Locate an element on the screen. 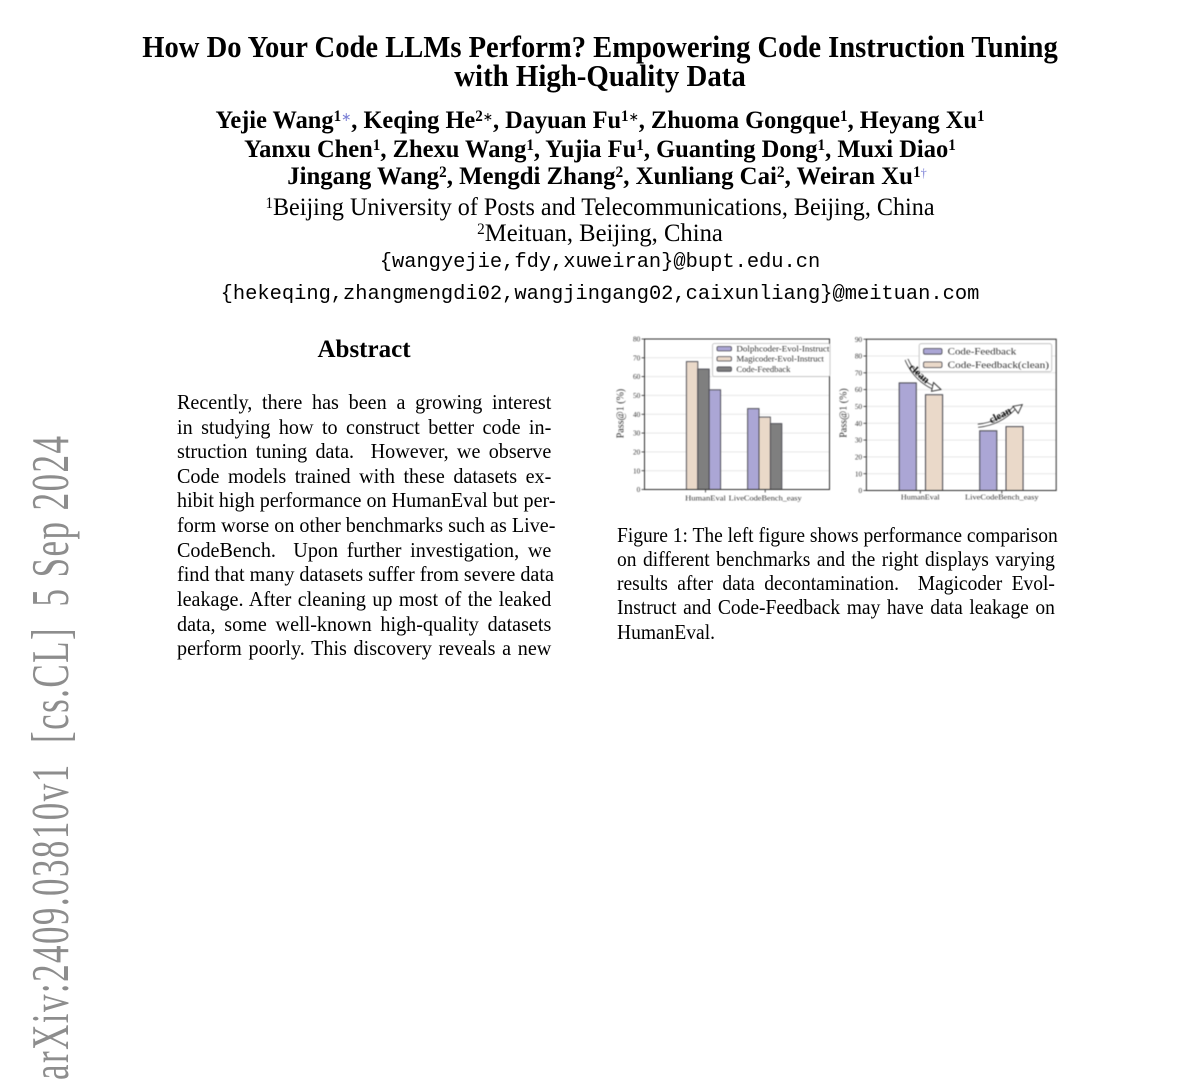 Image resolution: width=1200 pixels, height=1080 pixels. svg-text: Code-Feedback(clean) is located at coordinates (998, 365).